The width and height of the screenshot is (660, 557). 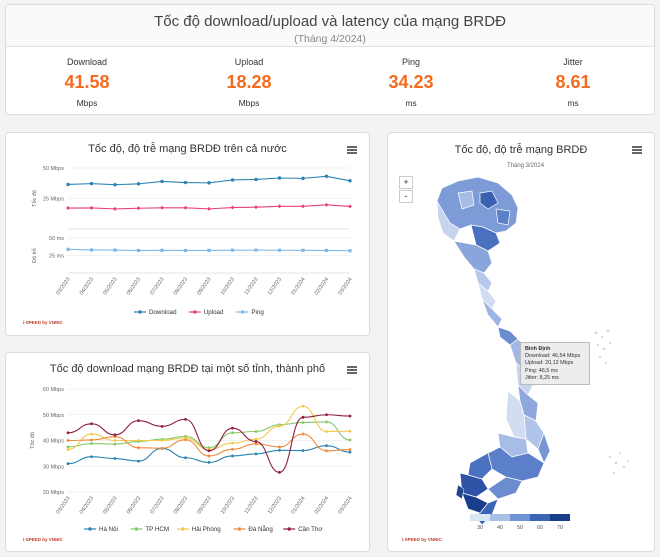 I want to click on x-tick-label: 08/2023, so click(x=181, y=287).